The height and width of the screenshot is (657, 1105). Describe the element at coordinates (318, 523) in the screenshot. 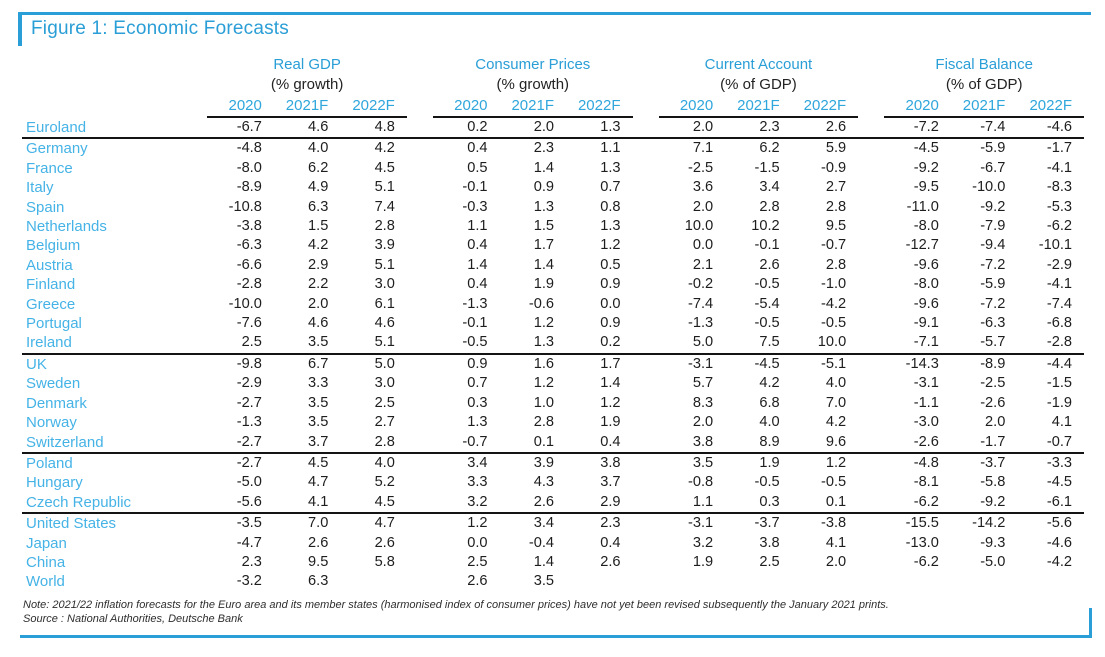

I see `value-cell: 7.0` at that location.